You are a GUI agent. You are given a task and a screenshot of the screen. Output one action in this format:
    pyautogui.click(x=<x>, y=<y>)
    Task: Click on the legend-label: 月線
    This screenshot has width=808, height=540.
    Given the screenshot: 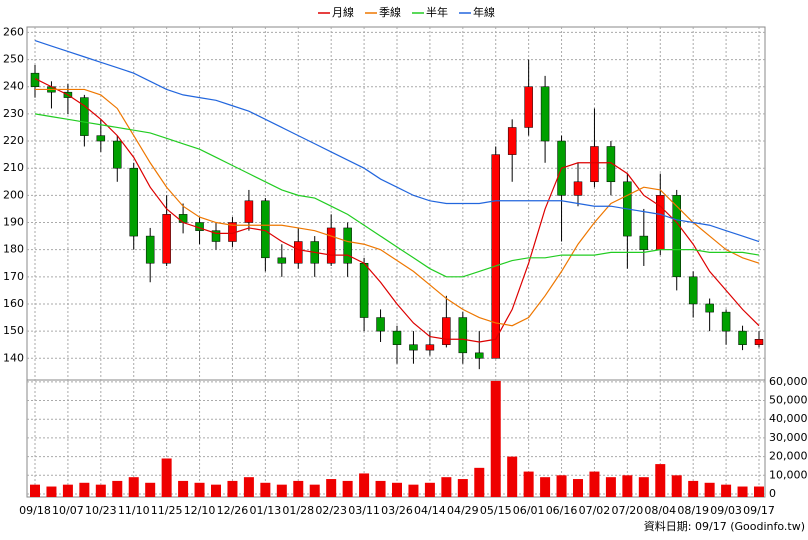 What is the action you would take?
    pyautogui.click(x=343, y=12)
    